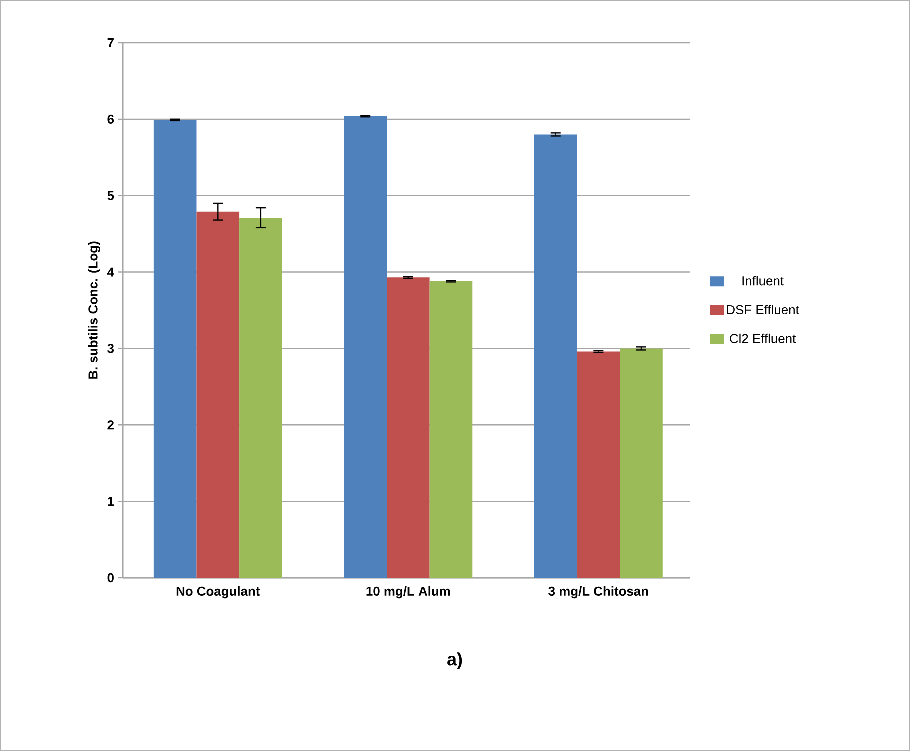 This screenshot has width=910, height=751. Describe the element at coordinates (455, 661) in the screenshot. I see `text: a)` at that location.